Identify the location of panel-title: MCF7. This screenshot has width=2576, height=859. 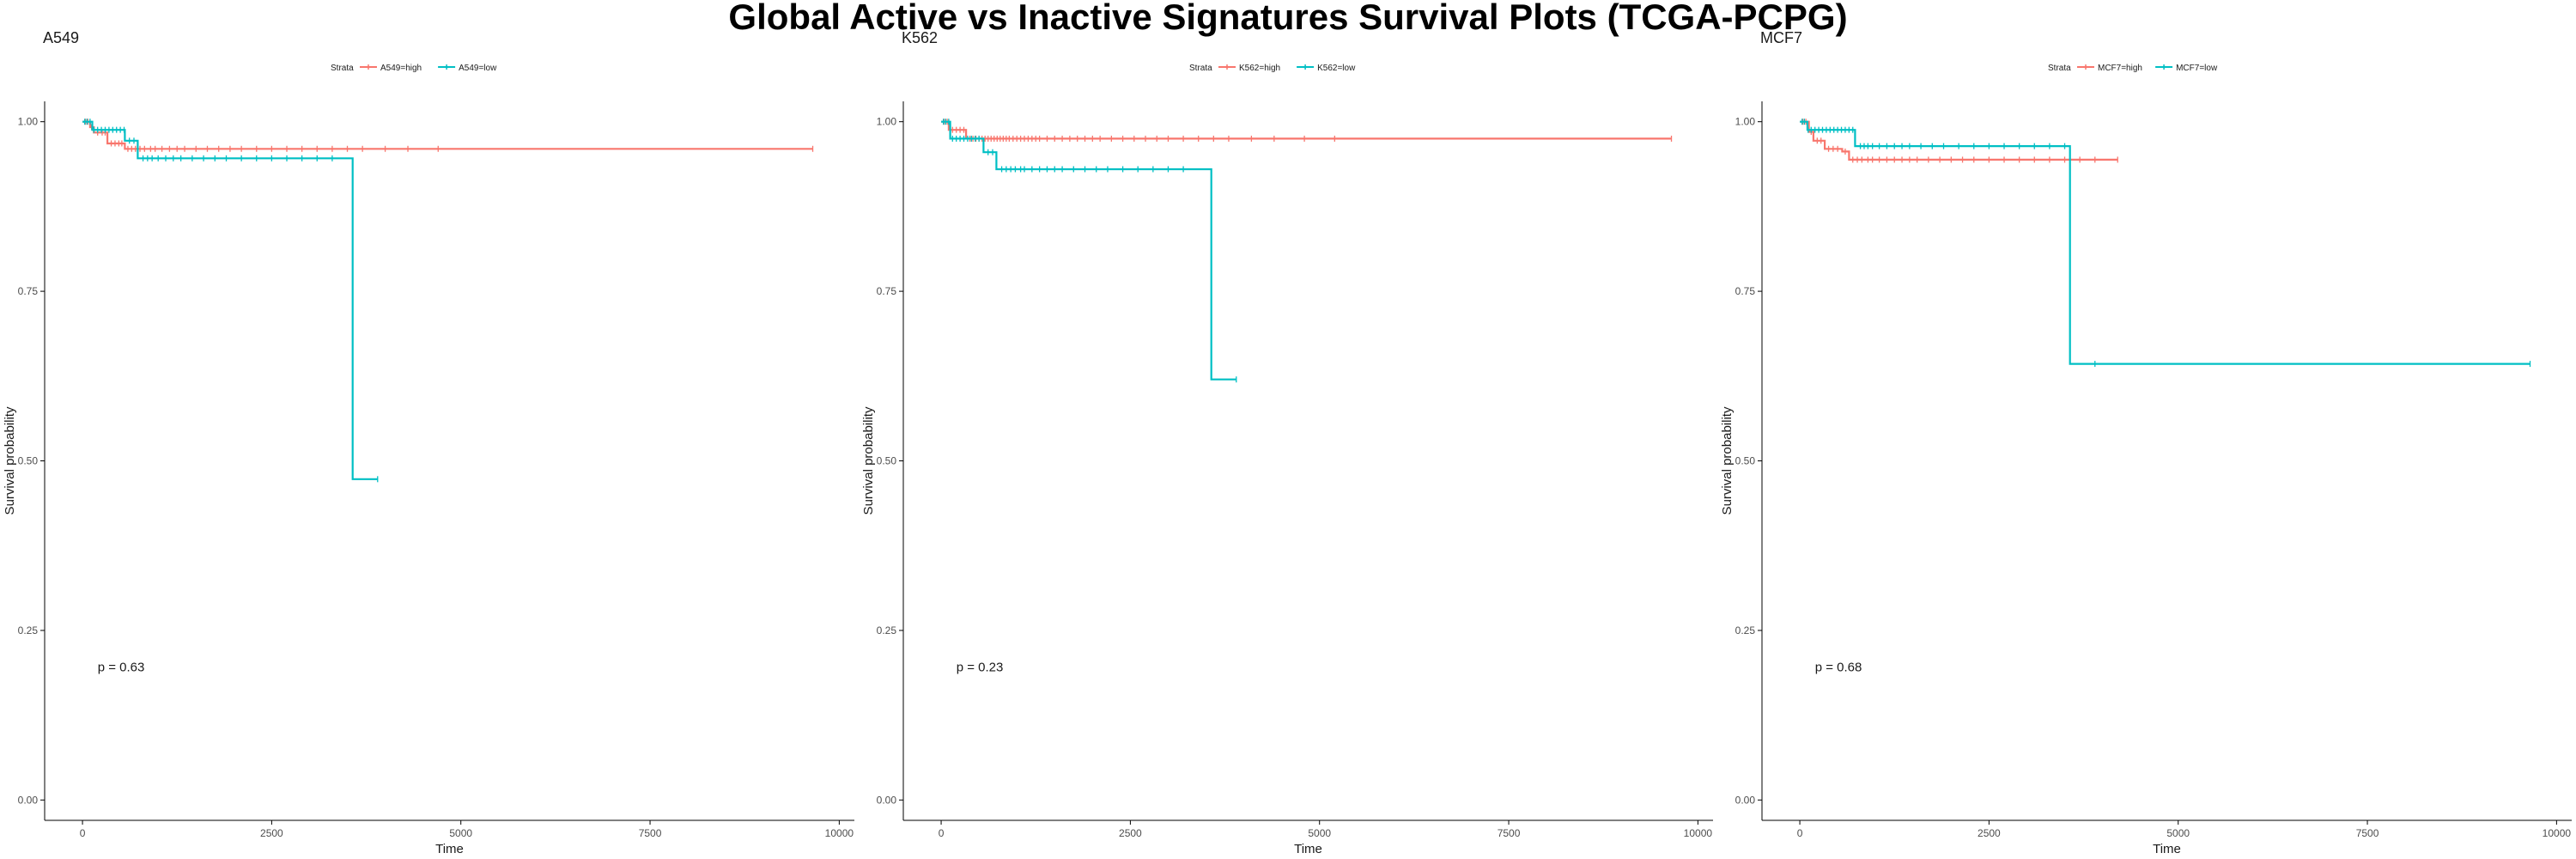
(1781, 37).